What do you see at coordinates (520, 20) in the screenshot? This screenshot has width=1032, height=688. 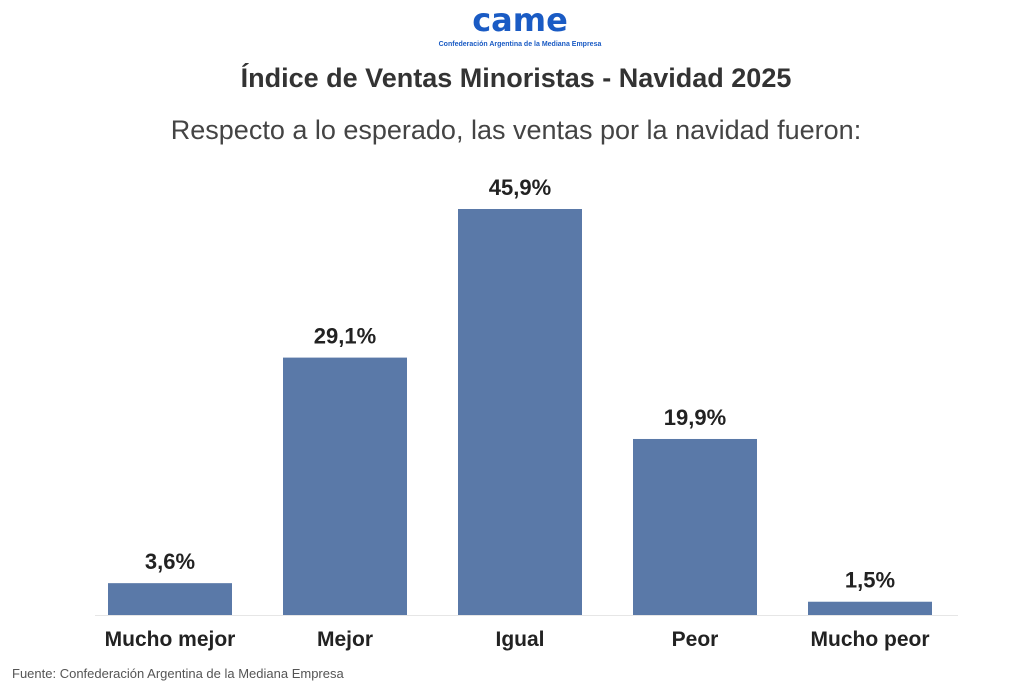 I see `logo-mark: came` at bounding box center [520, 20].